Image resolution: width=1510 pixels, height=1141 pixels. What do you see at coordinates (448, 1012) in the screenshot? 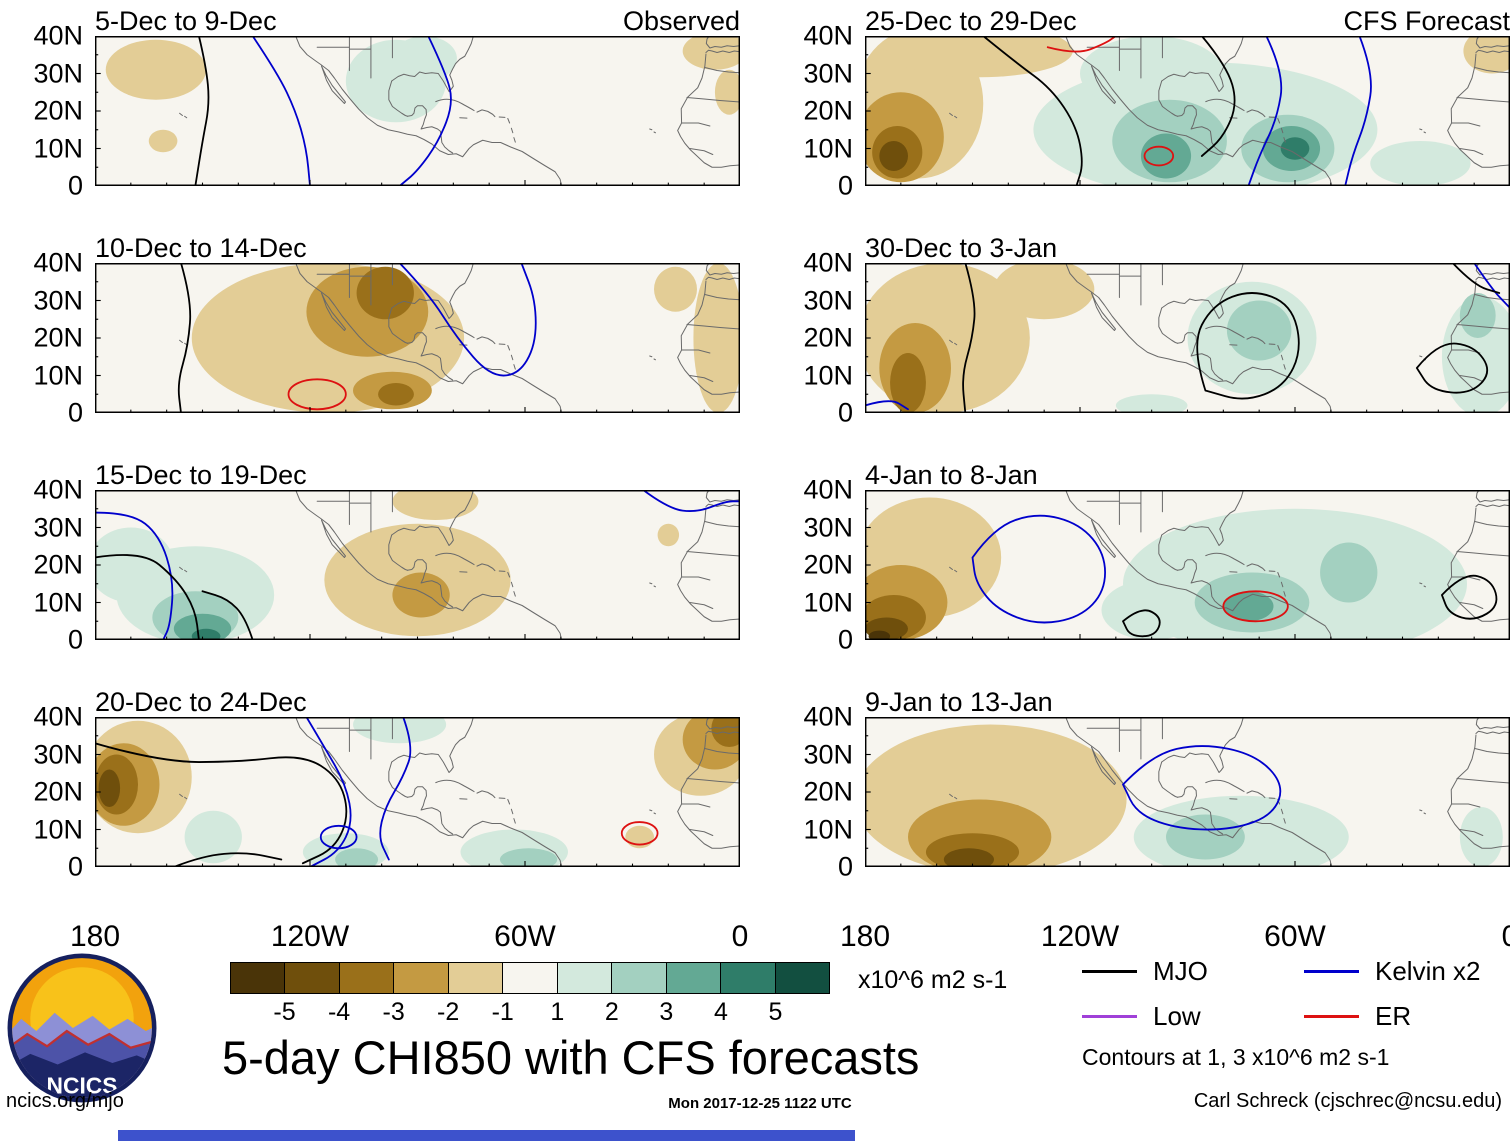
I see `colorbar-tick: -2` at bounding box center [448, 1012].